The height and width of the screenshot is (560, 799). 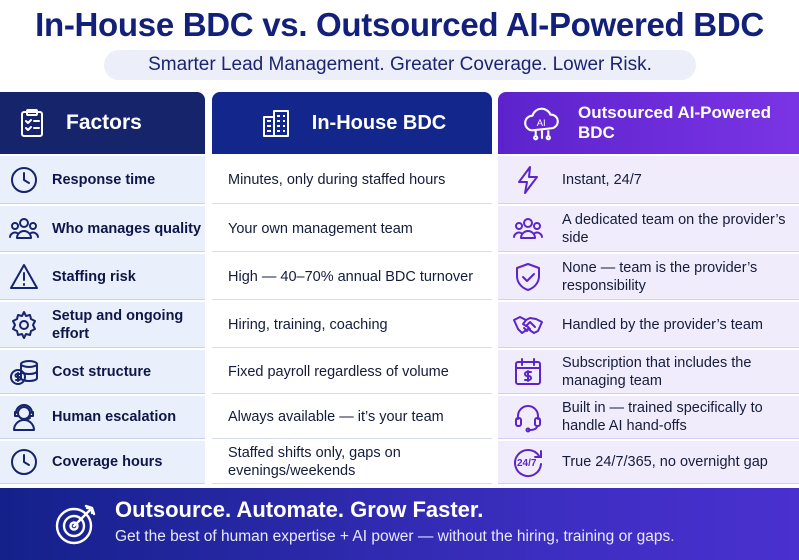 I want to click on footer-headline: Outsource. Automate. Grow Faster., so click(x=299, y=509).